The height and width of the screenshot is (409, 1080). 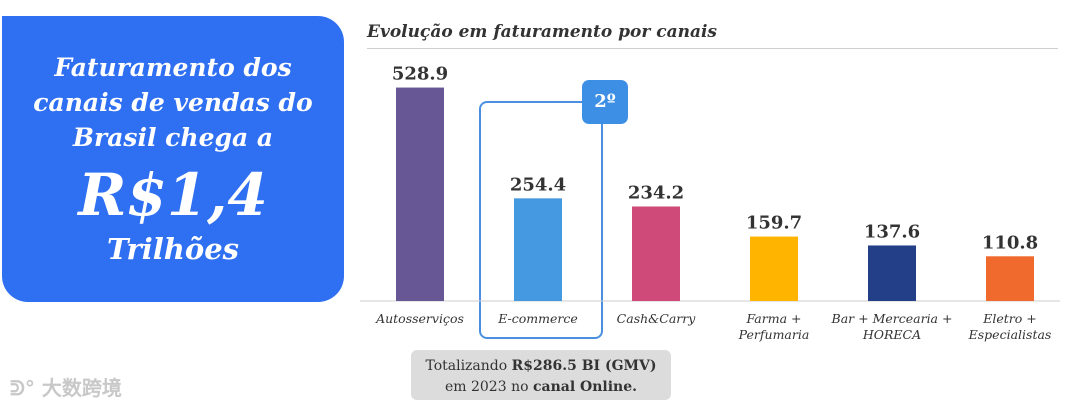 What do you see at coordinates (774, 334) in the screenshot?
I see `category-label-3-1: Perfumaria` at bounding box center [774, 334].